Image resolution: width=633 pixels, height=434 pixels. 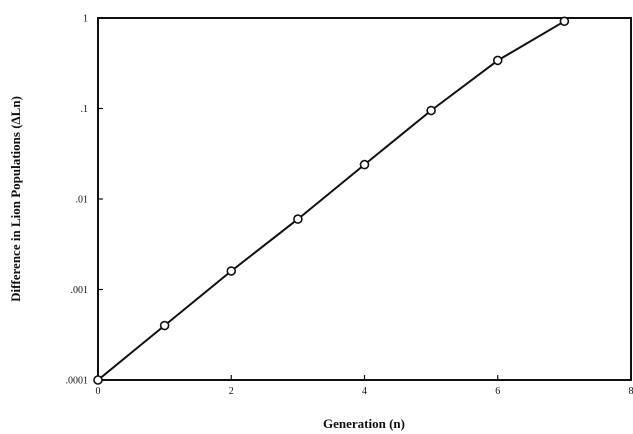 What do you see at coordinates (85, 19) in the screenshot?
I see `y-tick-label: 1` at bounding box center [85, 19].